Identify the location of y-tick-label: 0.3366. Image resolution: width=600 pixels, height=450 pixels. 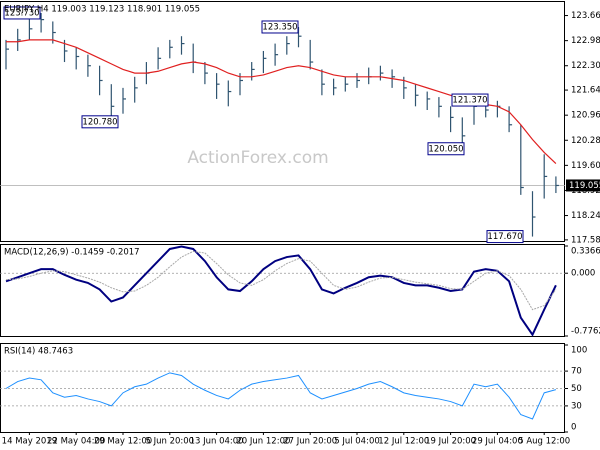
(585, 252).